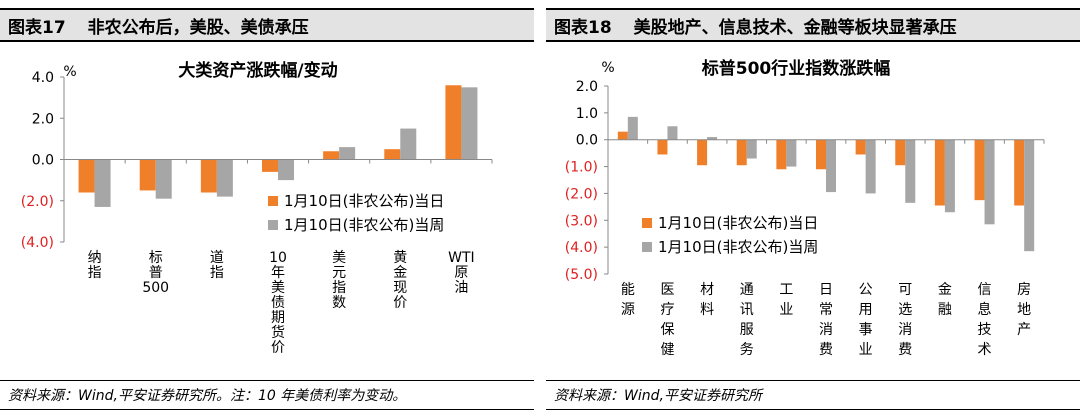 Image resolution: width=1080 pixels, height=420 pixels. Describe the element at coordinates (707, 300) in the screenshot. I see `x-category-label: 材料` at that location.